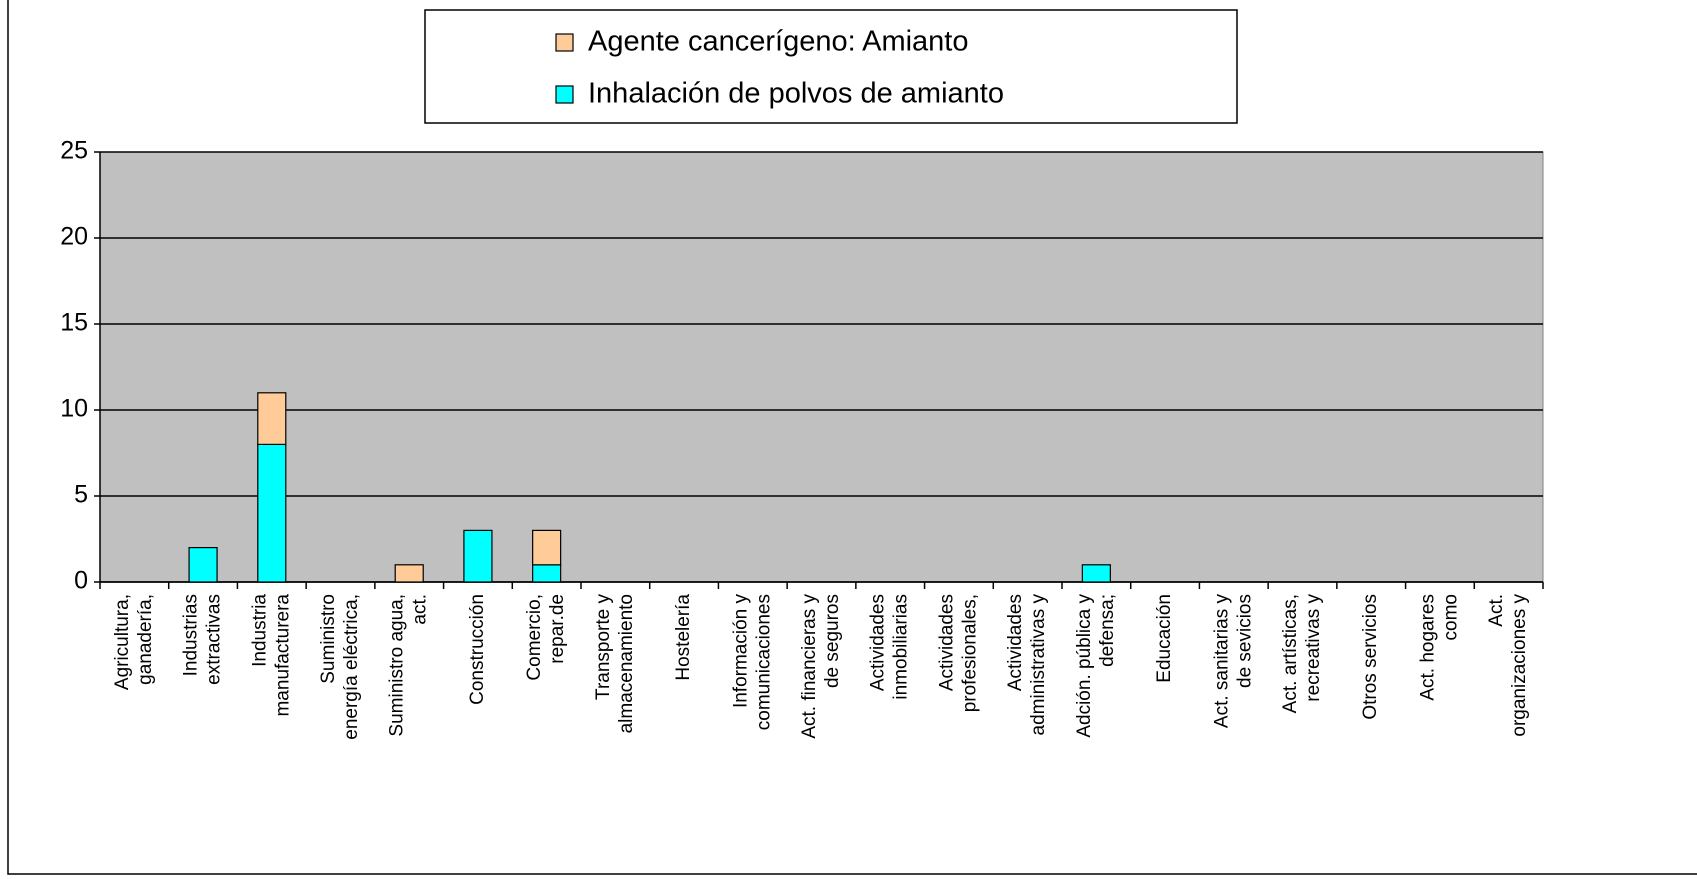 Image resolution: width=1697 pixels, height=879 pixels. Describe the element at coordinates (615, 664) in the screenshot. I see `x-tick-label: Transporte y almacenamiento` at that location.